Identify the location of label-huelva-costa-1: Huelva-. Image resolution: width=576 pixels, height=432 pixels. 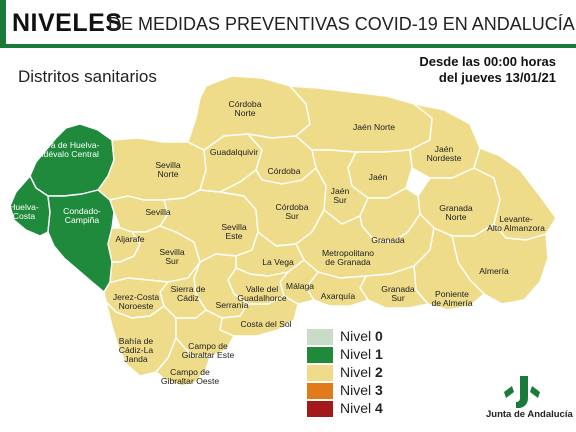
(24, 207).